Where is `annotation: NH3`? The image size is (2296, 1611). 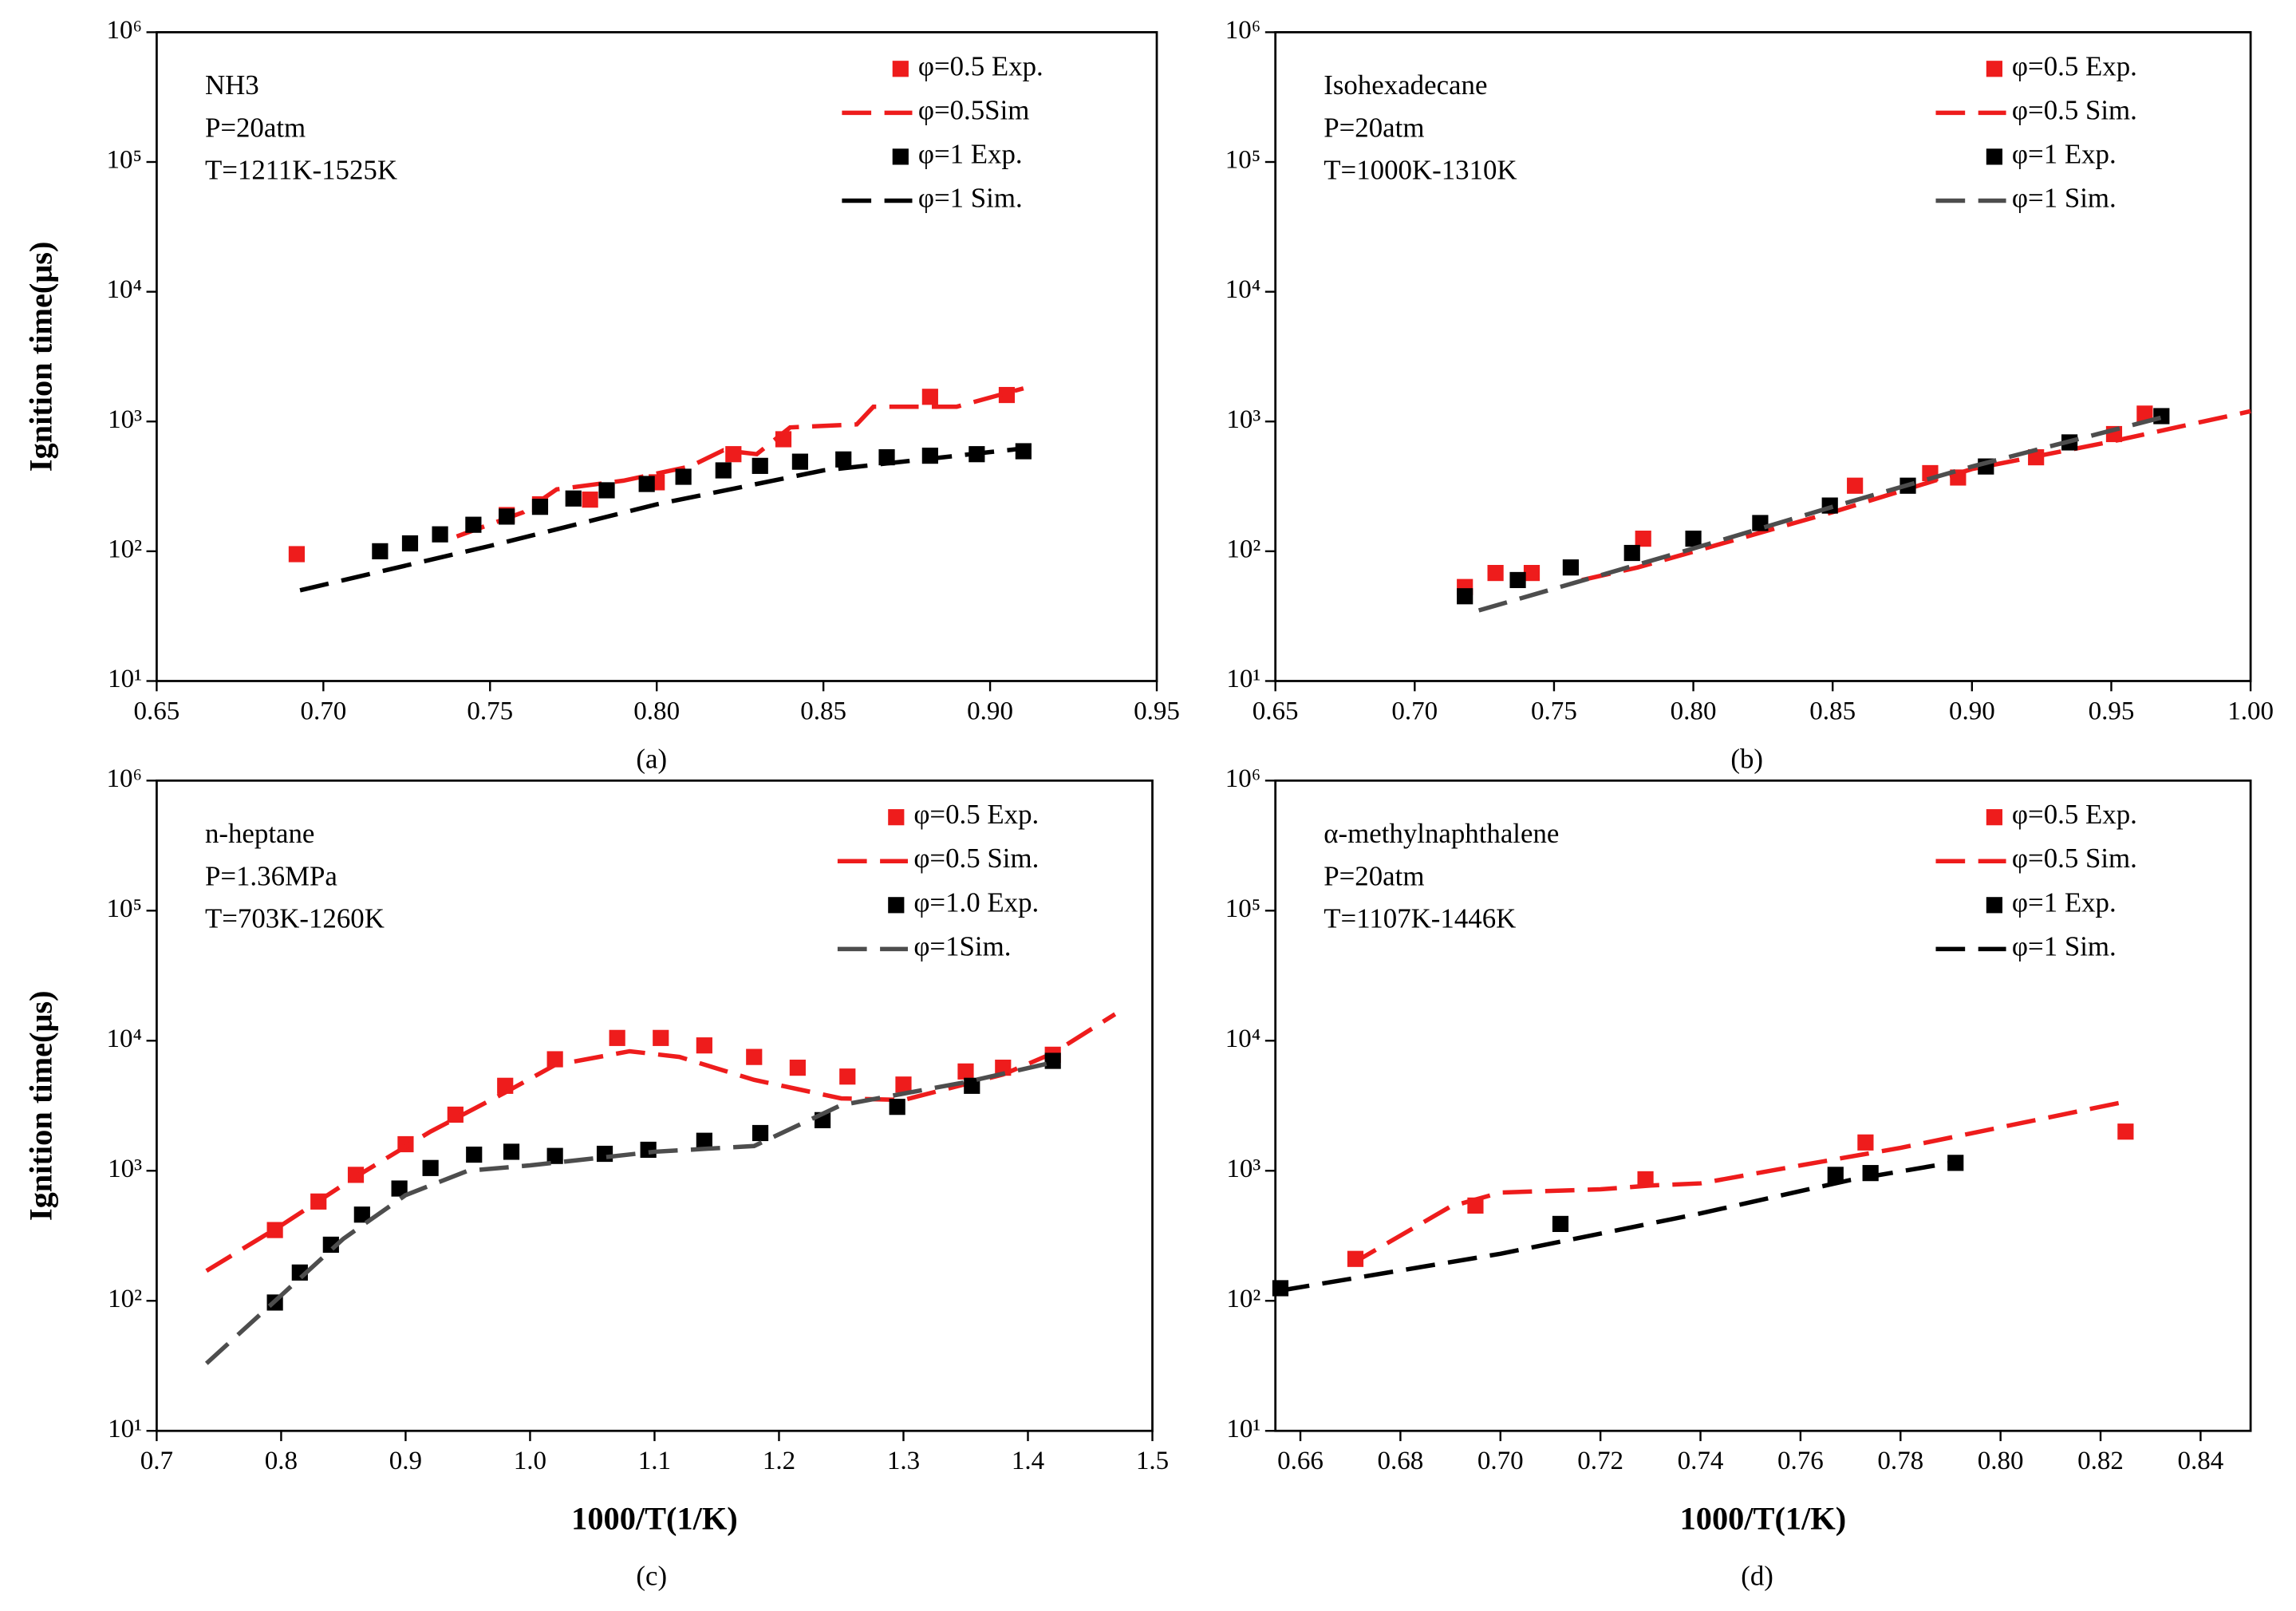 annotation: NH3 is located at coordinates (232, 85).